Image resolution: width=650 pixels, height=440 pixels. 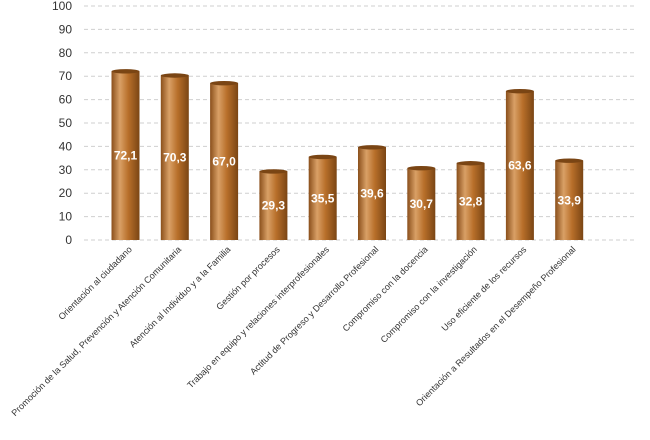 I want to click on y-tick-label: 50, so click(x=66, y=123).